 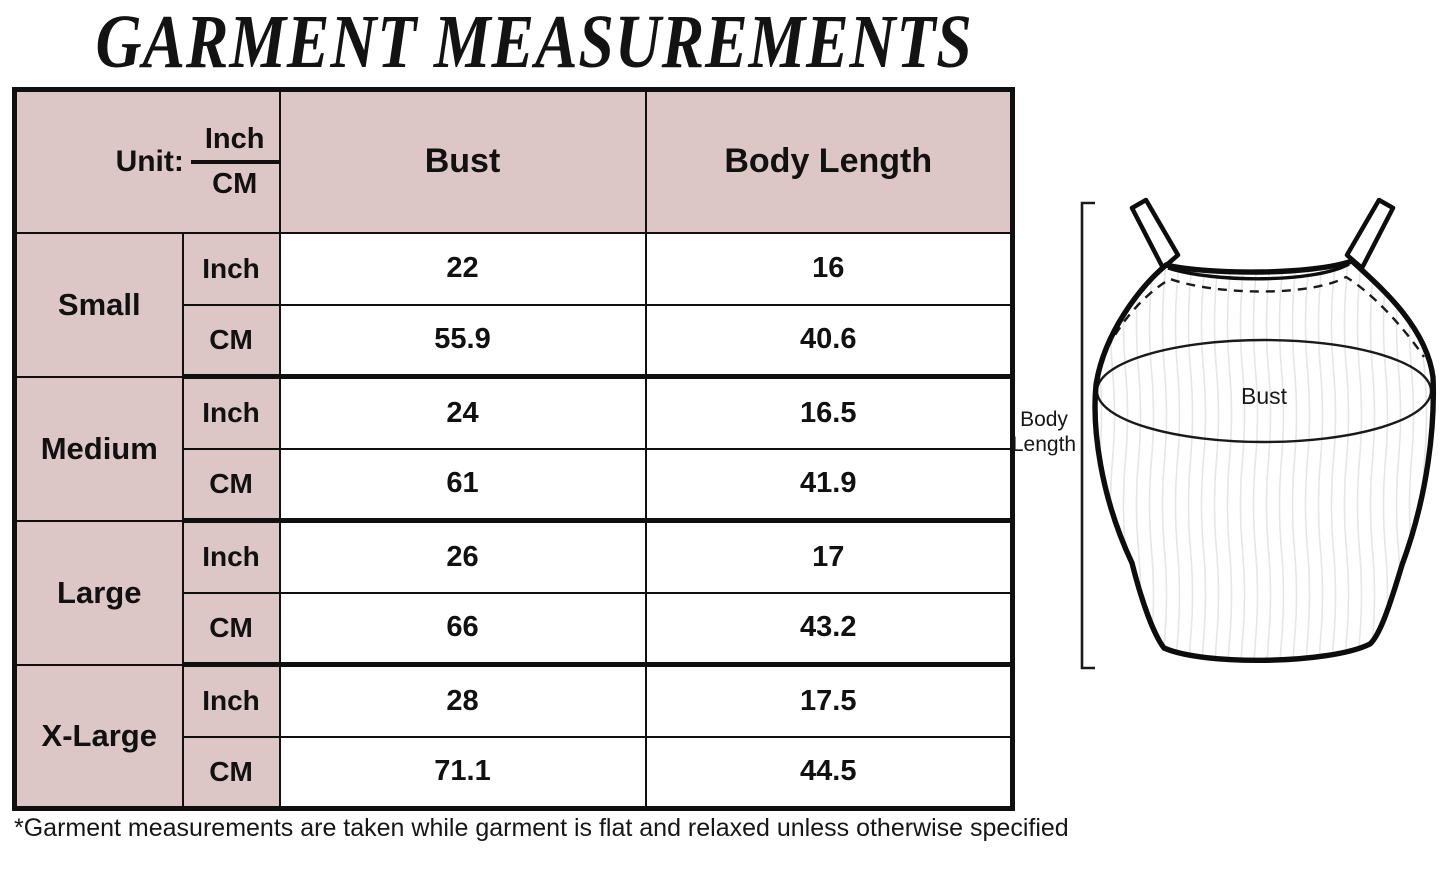 I want to click on value-medium-bust-cm: 61, so click(x=462, y=485).